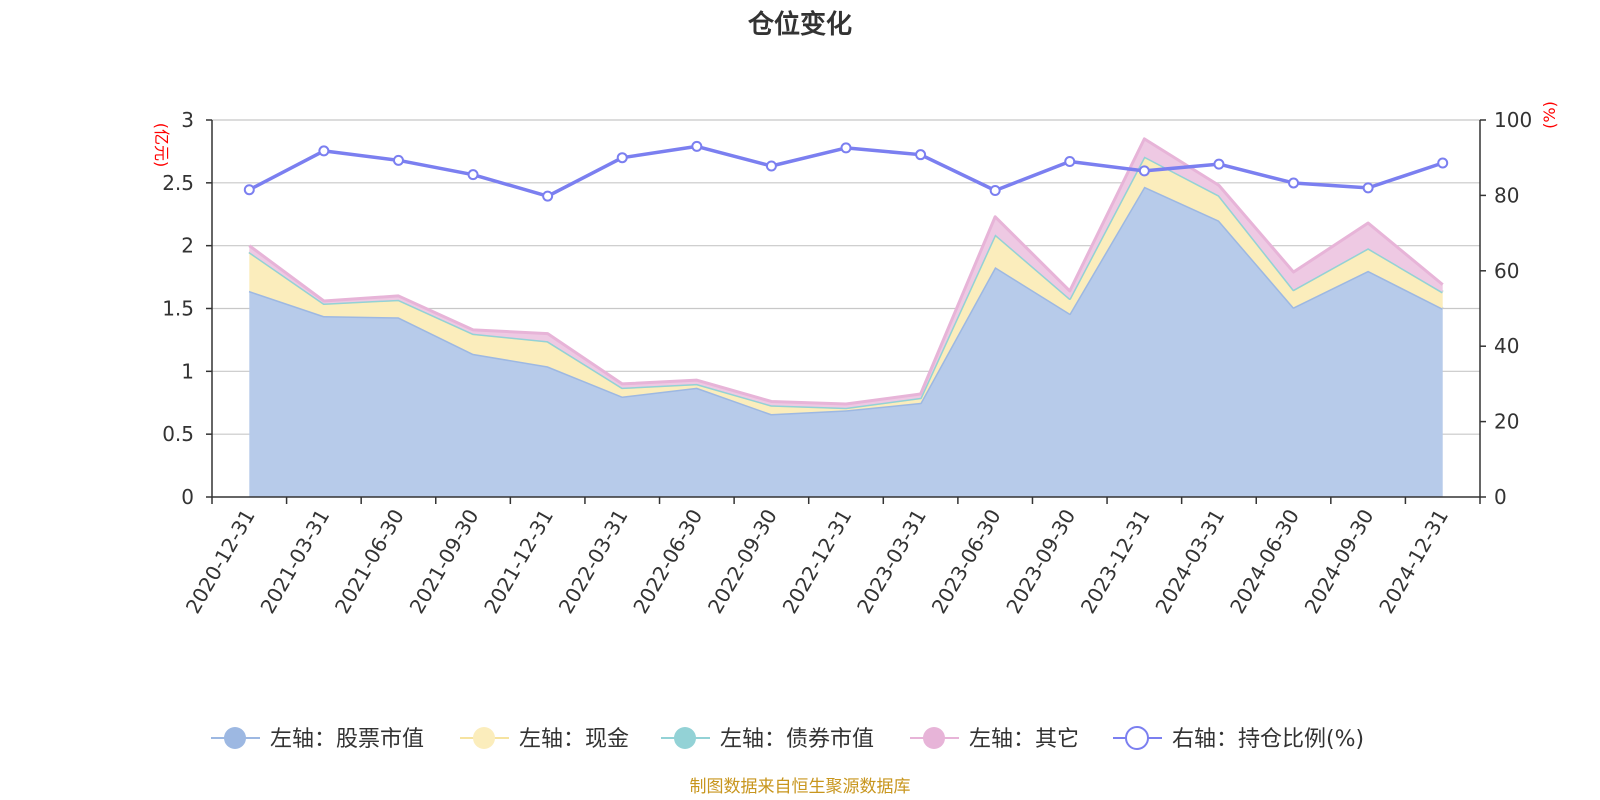  I want to click on x-tick-label: 2024-03-31, so click(1189, 561).